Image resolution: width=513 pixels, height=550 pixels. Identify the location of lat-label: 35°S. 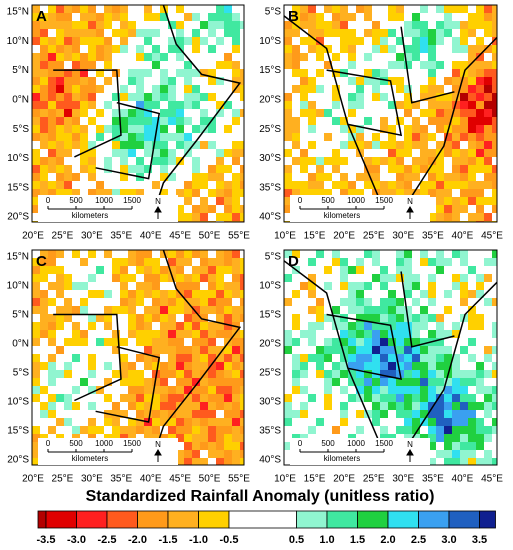
(270, 187).